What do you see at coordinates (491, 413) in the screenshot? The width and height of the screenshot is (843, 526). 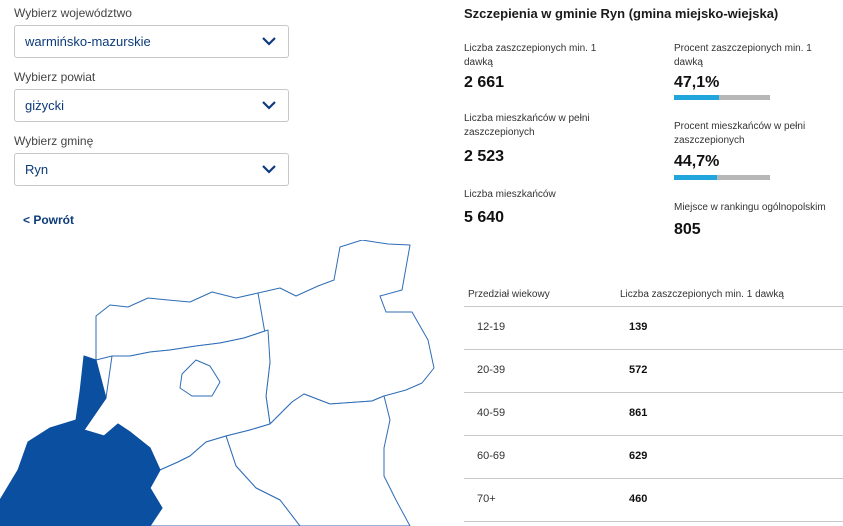 I see `table-cell-age: 40-59` at bounding box center [491, 413].